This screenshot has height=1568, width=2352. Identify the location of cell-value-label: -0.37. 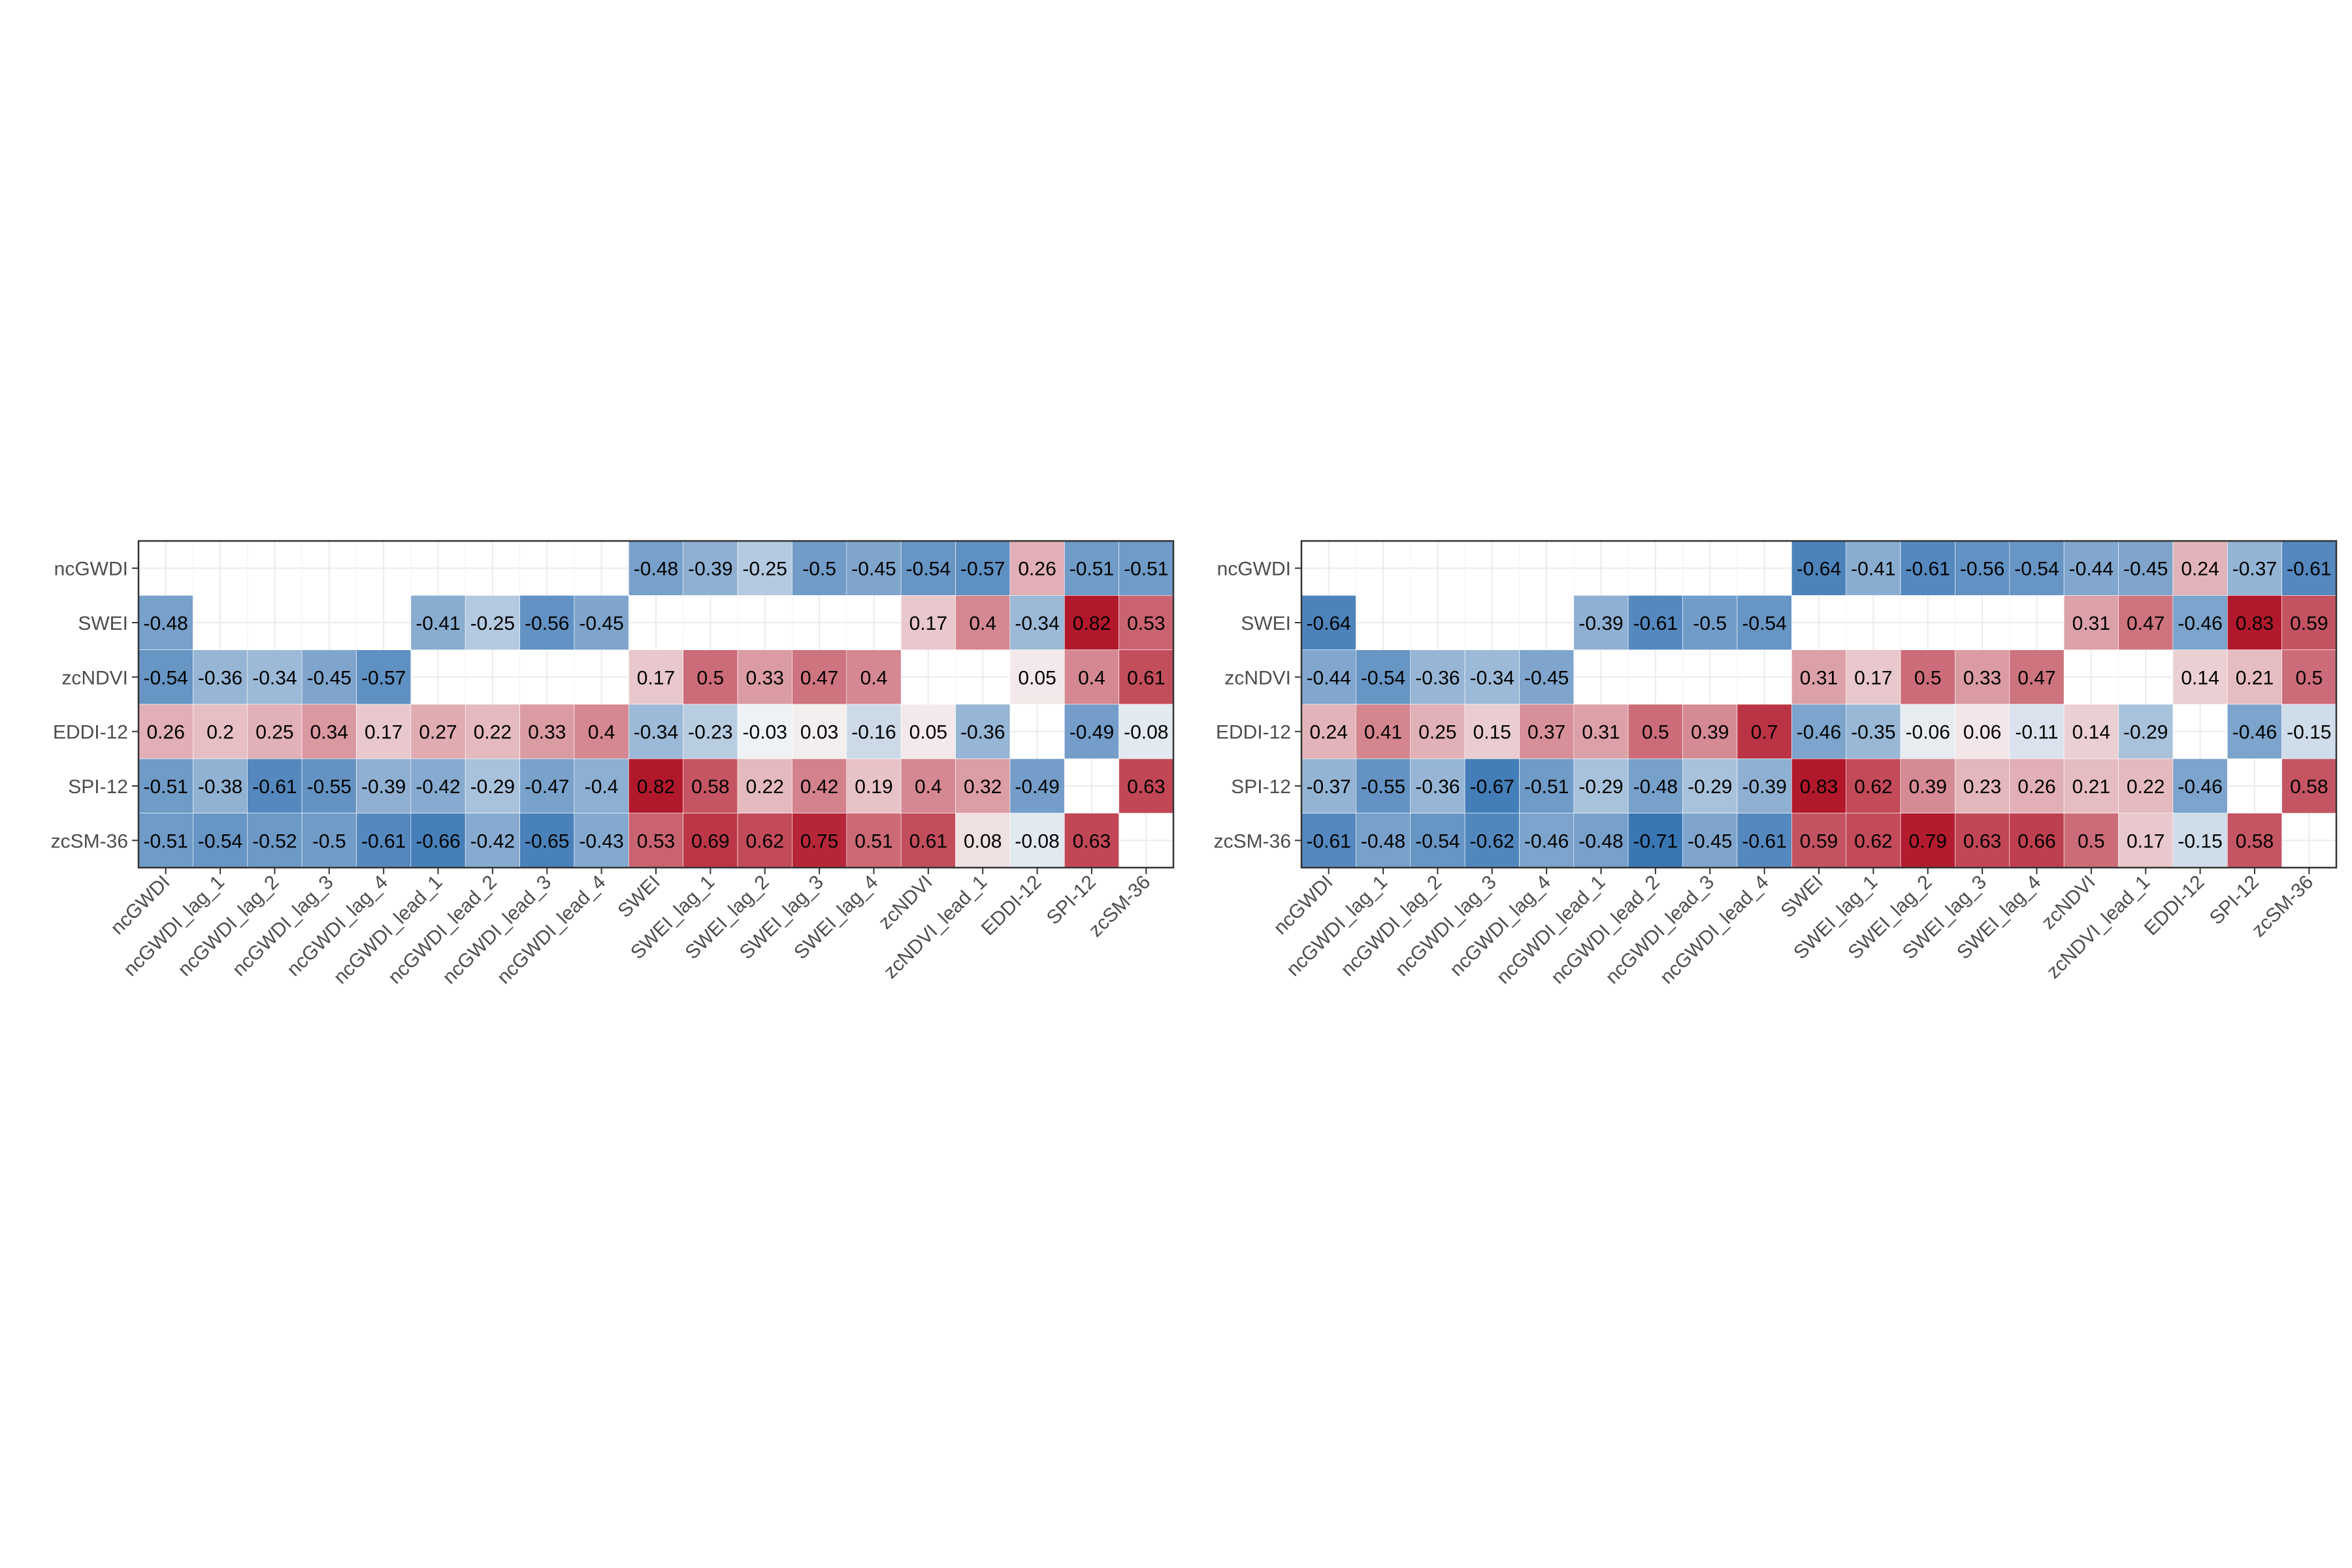
(1328, 787).